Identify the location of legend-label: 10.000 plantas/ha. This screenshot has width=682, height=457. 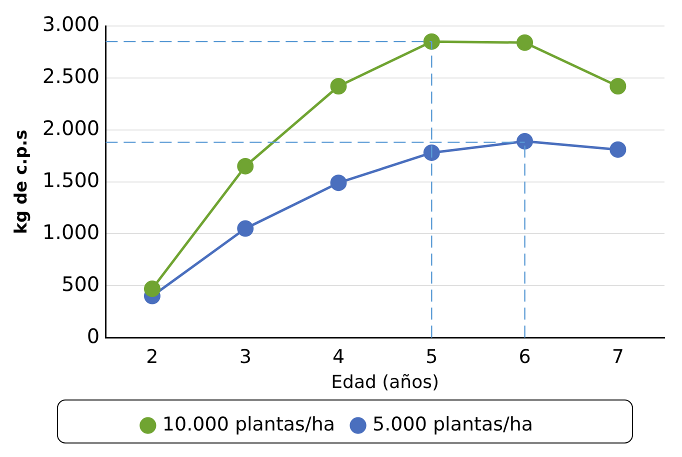
(249, 424).